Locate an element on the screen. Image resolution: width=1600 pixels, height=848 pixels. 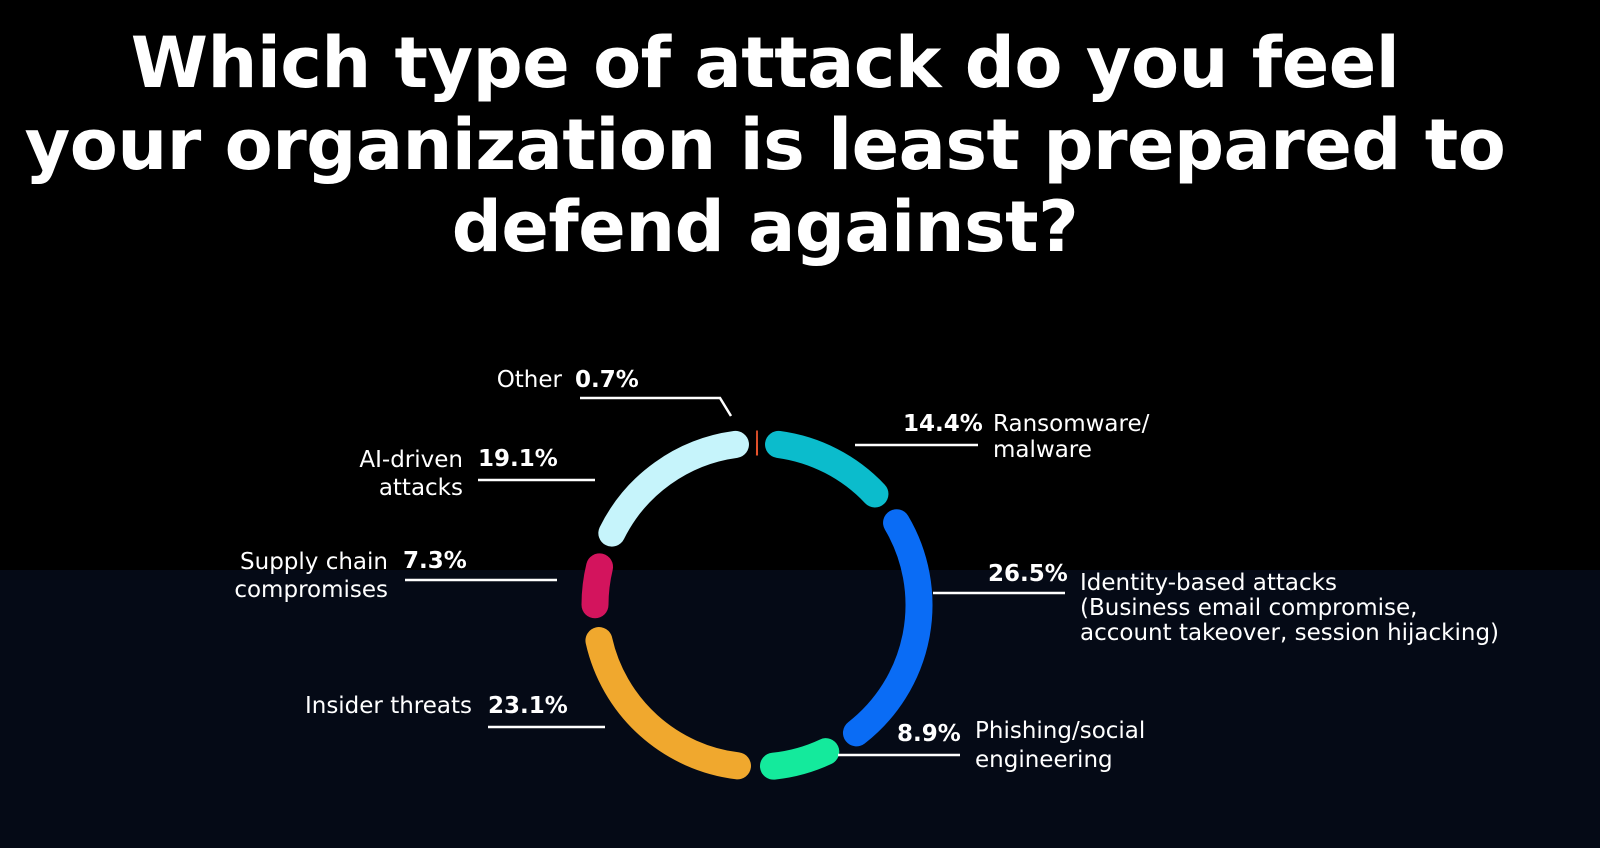
data-label-ransomware: 14.4% is located at coordinates (943, 424).